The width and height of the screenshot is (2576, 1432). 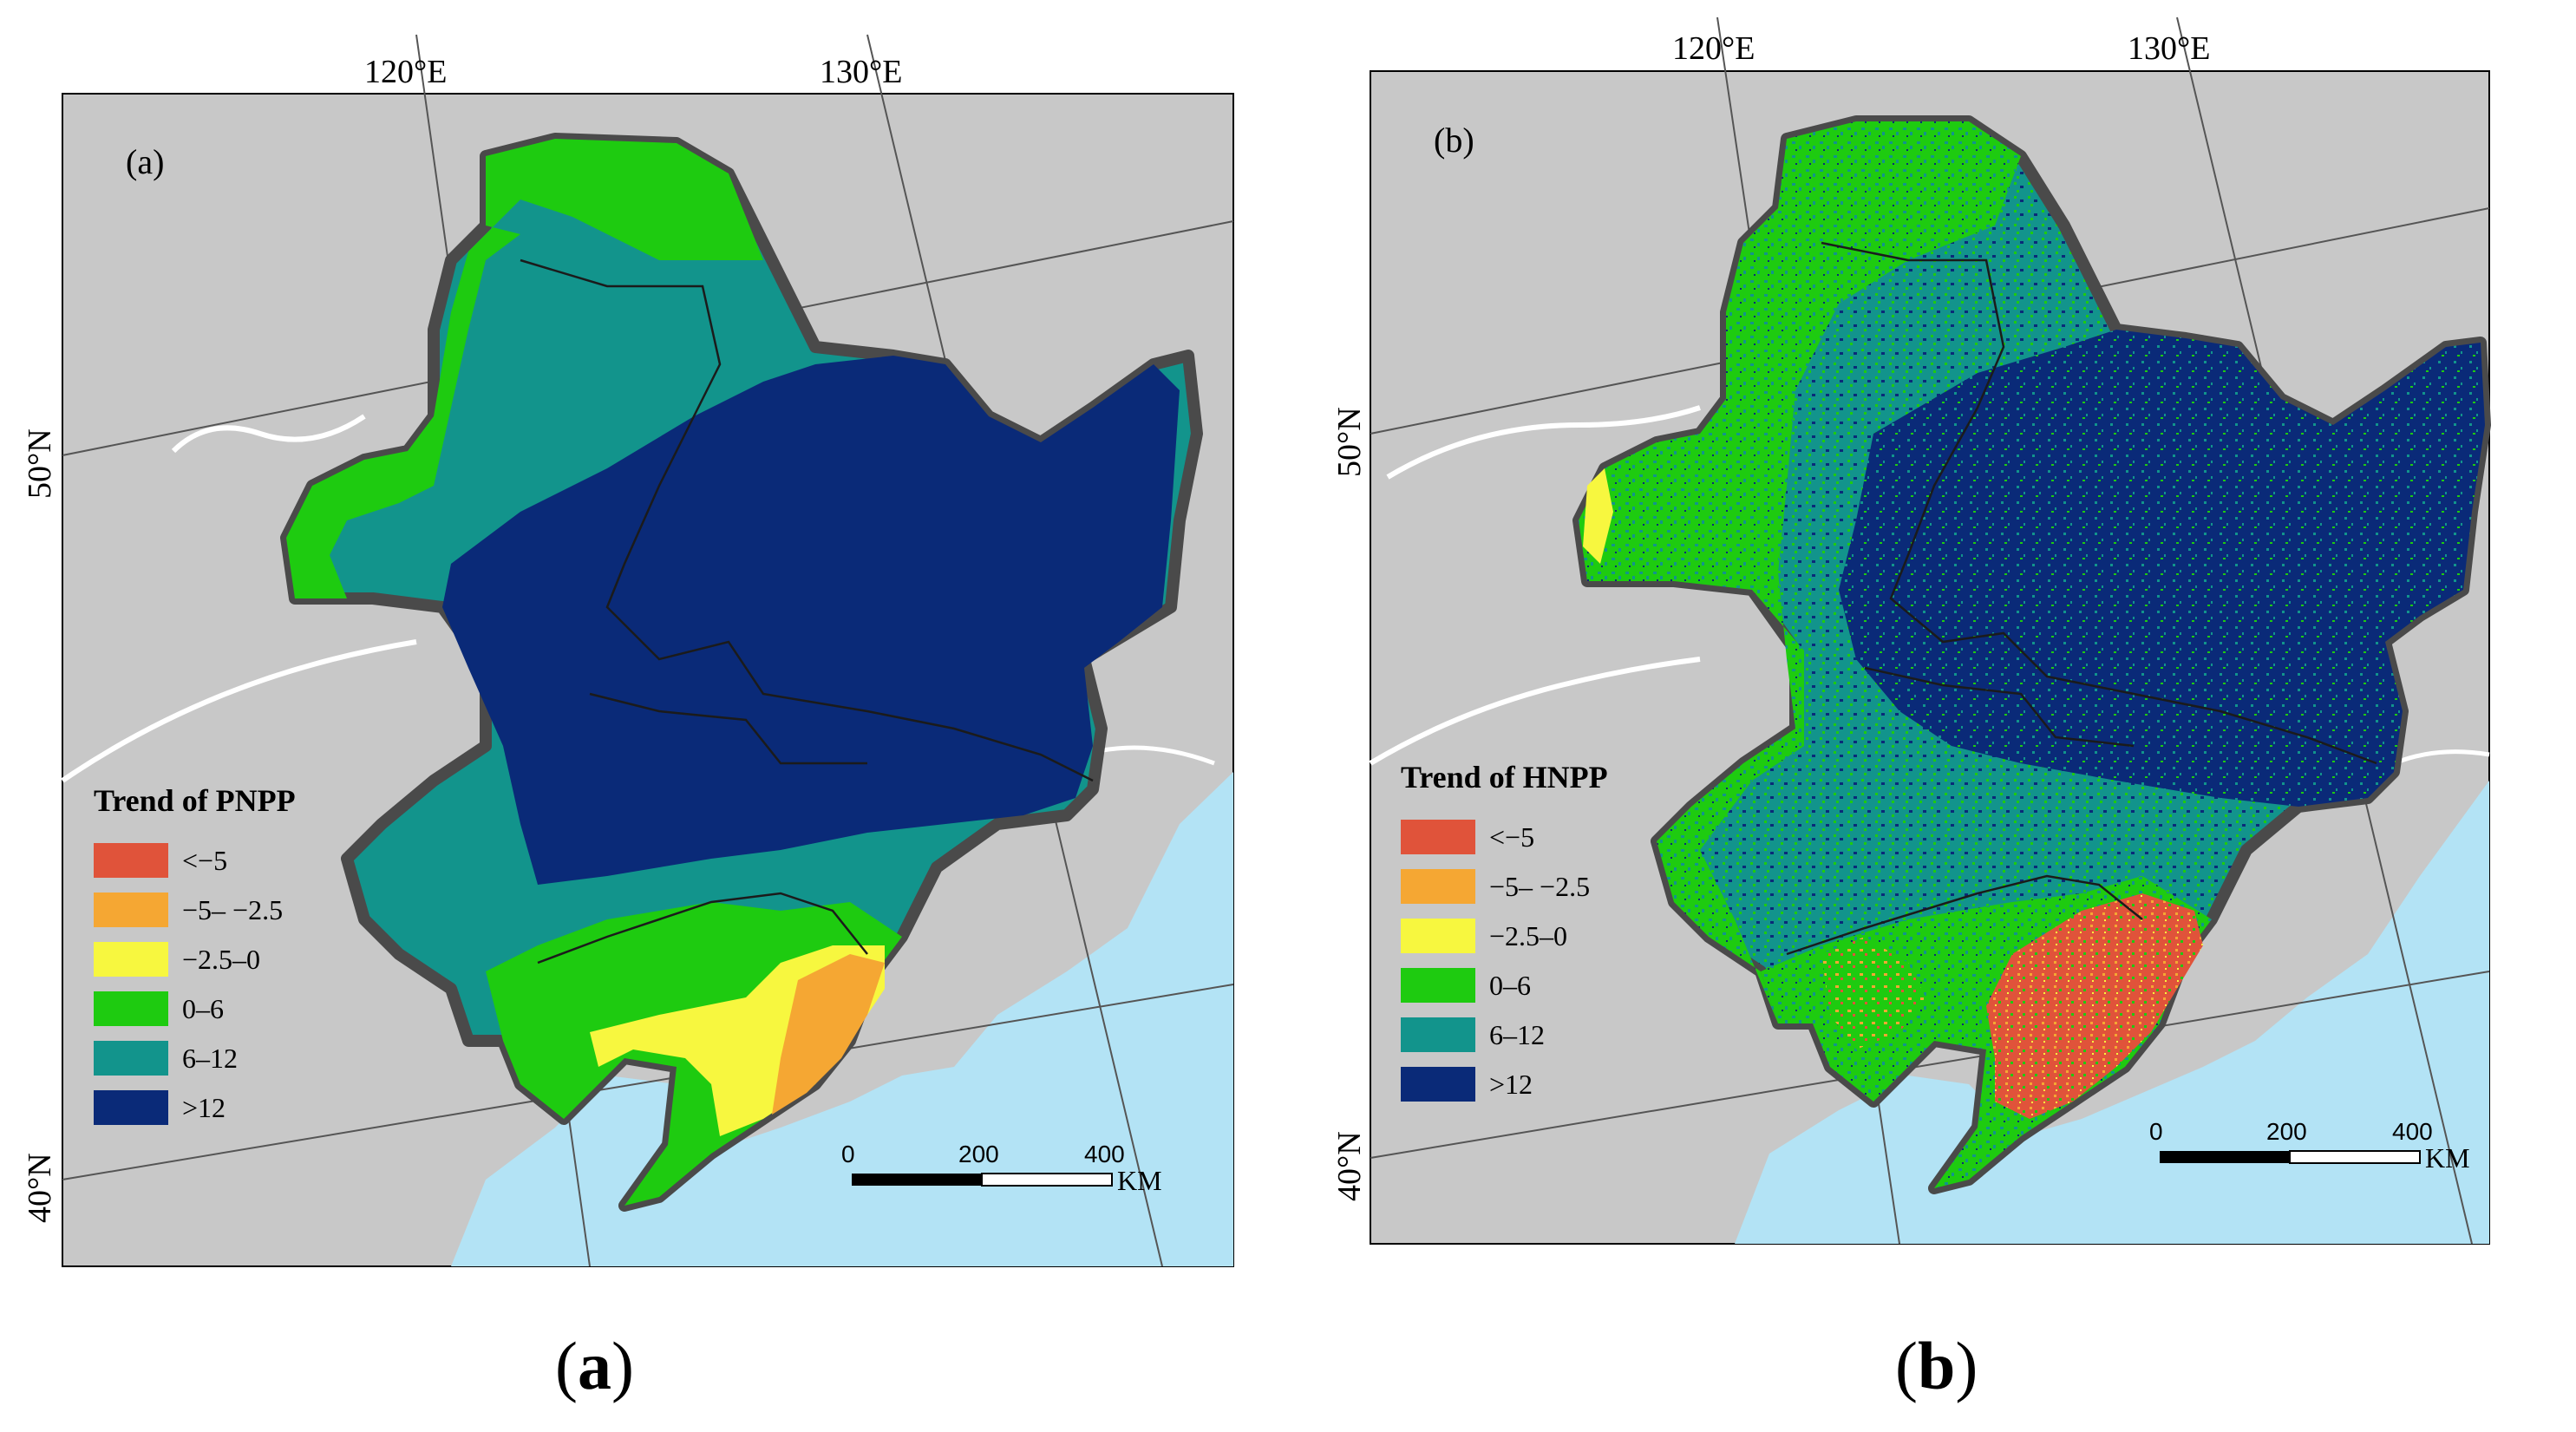 I want to click on scale-tick-200-a: 200, so click(x=978, y=1154).